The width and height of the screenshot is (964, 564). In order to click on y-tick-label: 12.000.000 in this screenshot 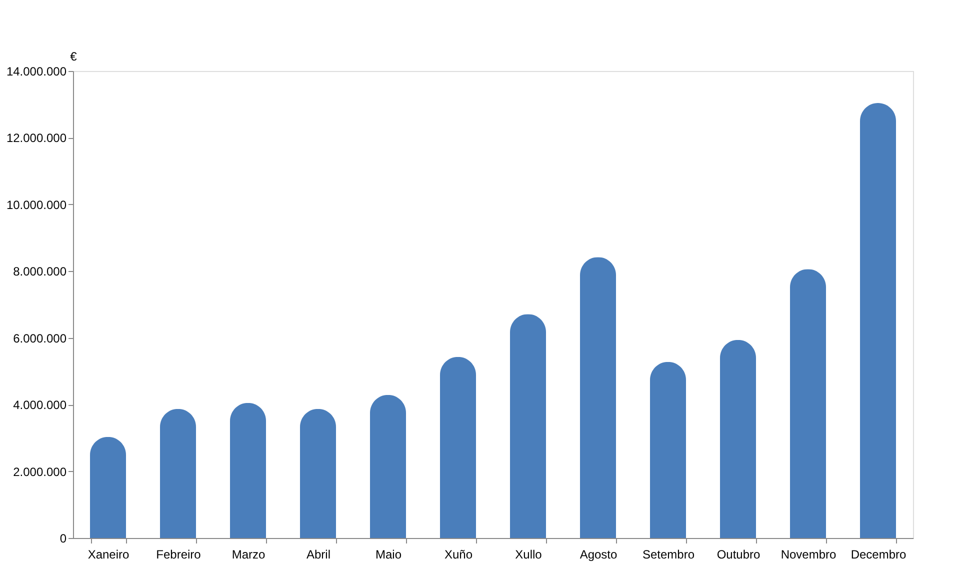, I will do `click(36, 138)`.